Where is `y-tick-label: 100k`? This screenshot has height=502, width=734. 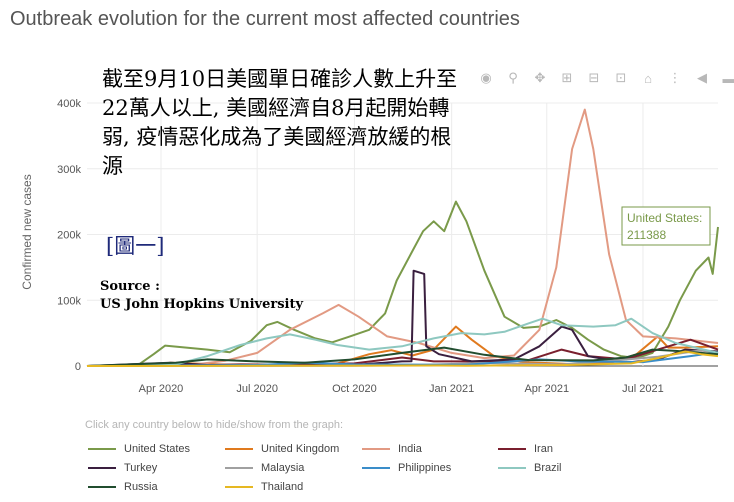
y-tick-label: 100k is located at coordinates (69, 301).